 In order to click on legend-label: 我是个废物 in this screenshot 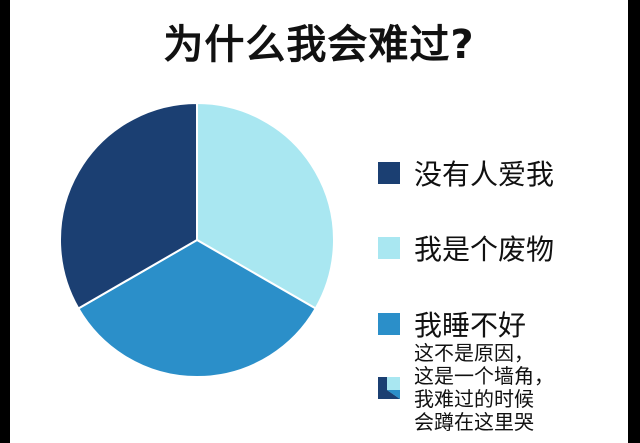, I will do `click(484, 249)`.